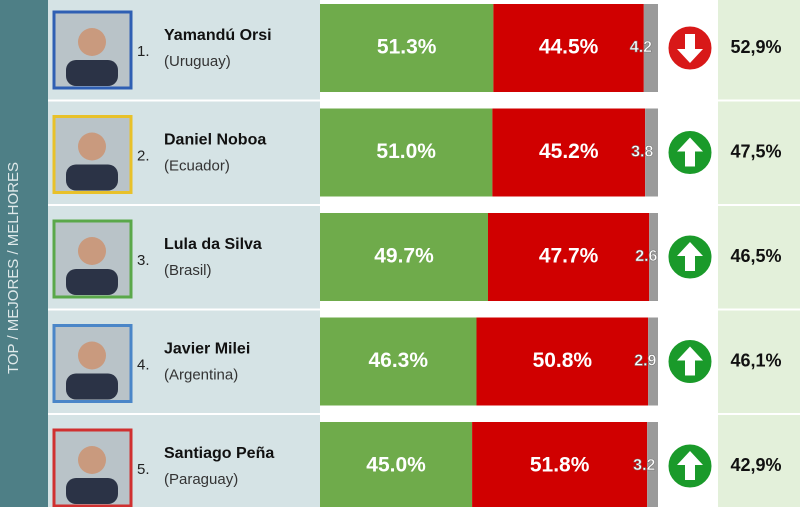  Describe the element at coordinates (207, 349) in the screenshot. I see `name: Javier Milei` at that location.